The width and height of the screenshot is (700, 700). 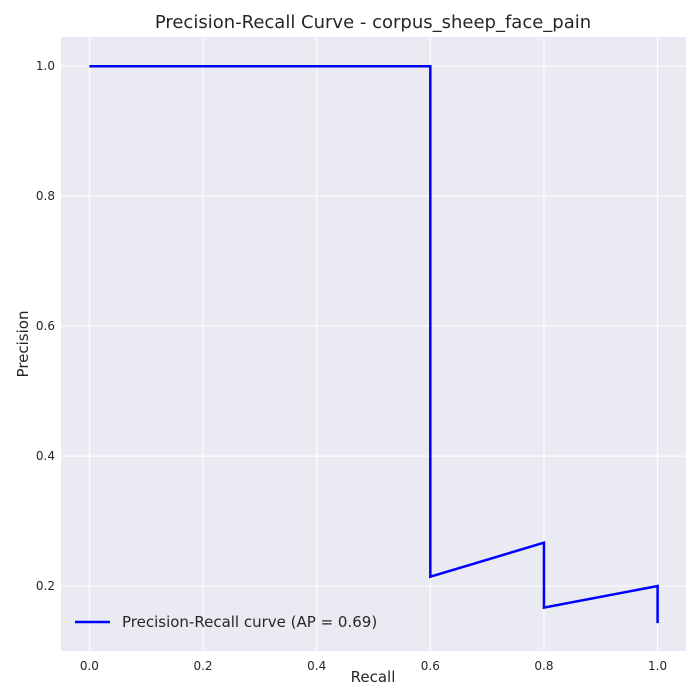 What do you see at coordinates (45, 196) in the screenshot?
I see `y-tick-label: 0.8` at bounding box center [45, 196].